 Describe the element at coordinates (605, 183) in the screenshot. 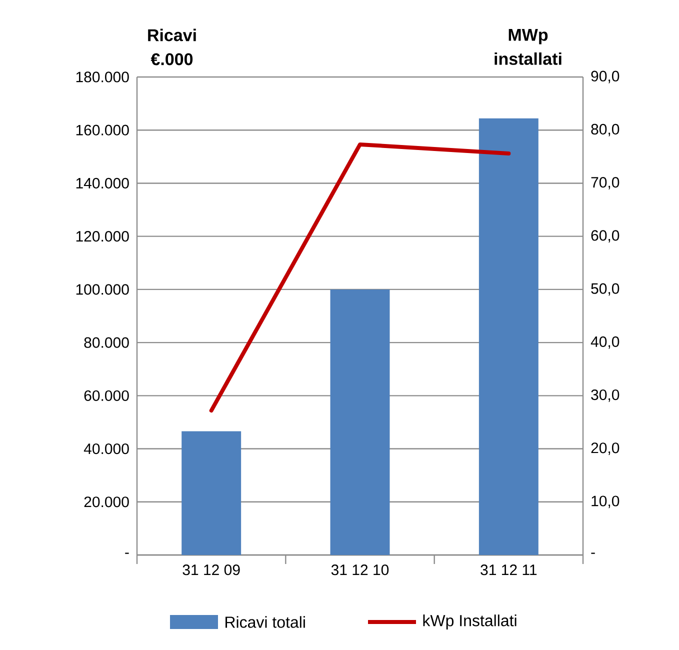

I see `y2-tick-label: 70,0` at that location.